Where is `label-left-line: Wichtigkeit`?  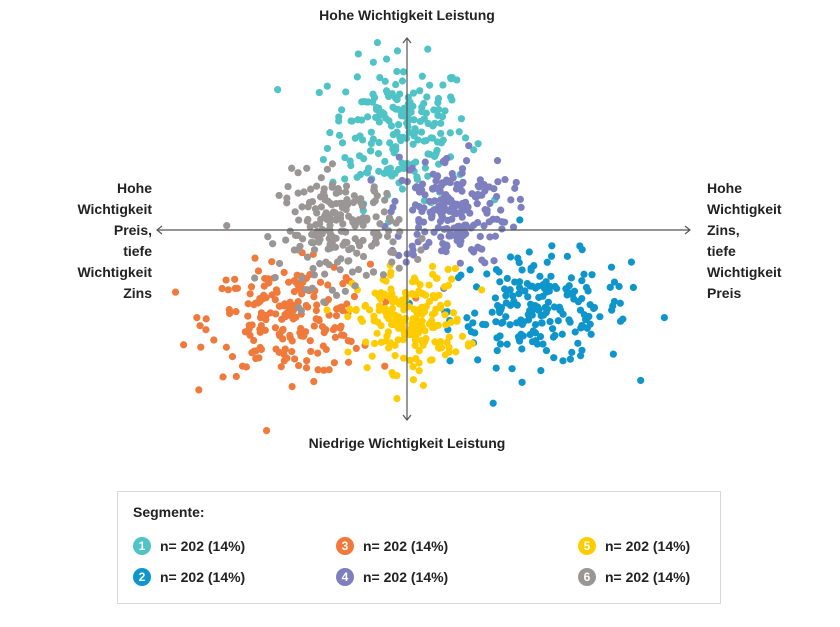 label-left-line: Wichtigkeit is located at coordinates (114, 272).